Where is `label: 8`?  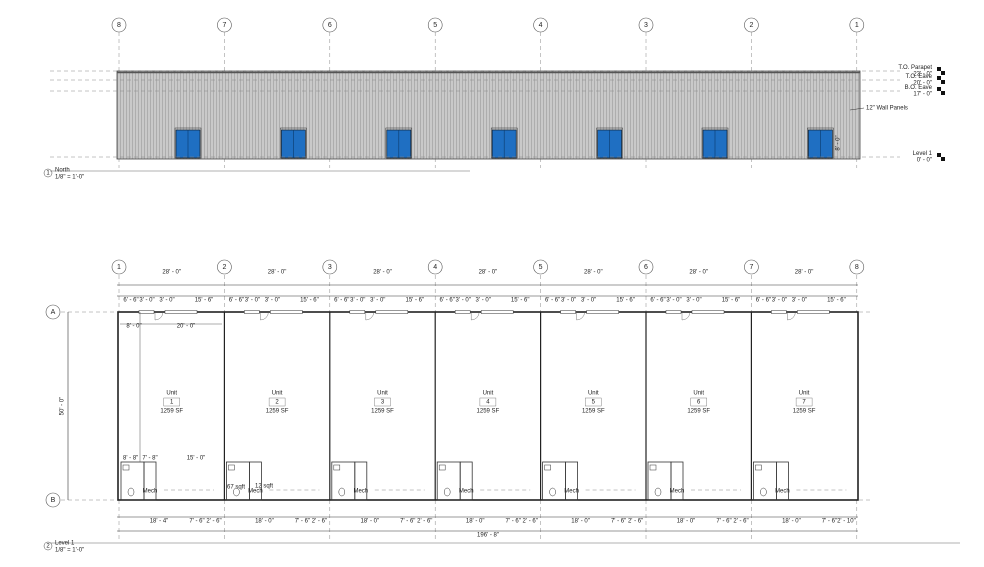 label: 8 is located at coordinates (857, 267).